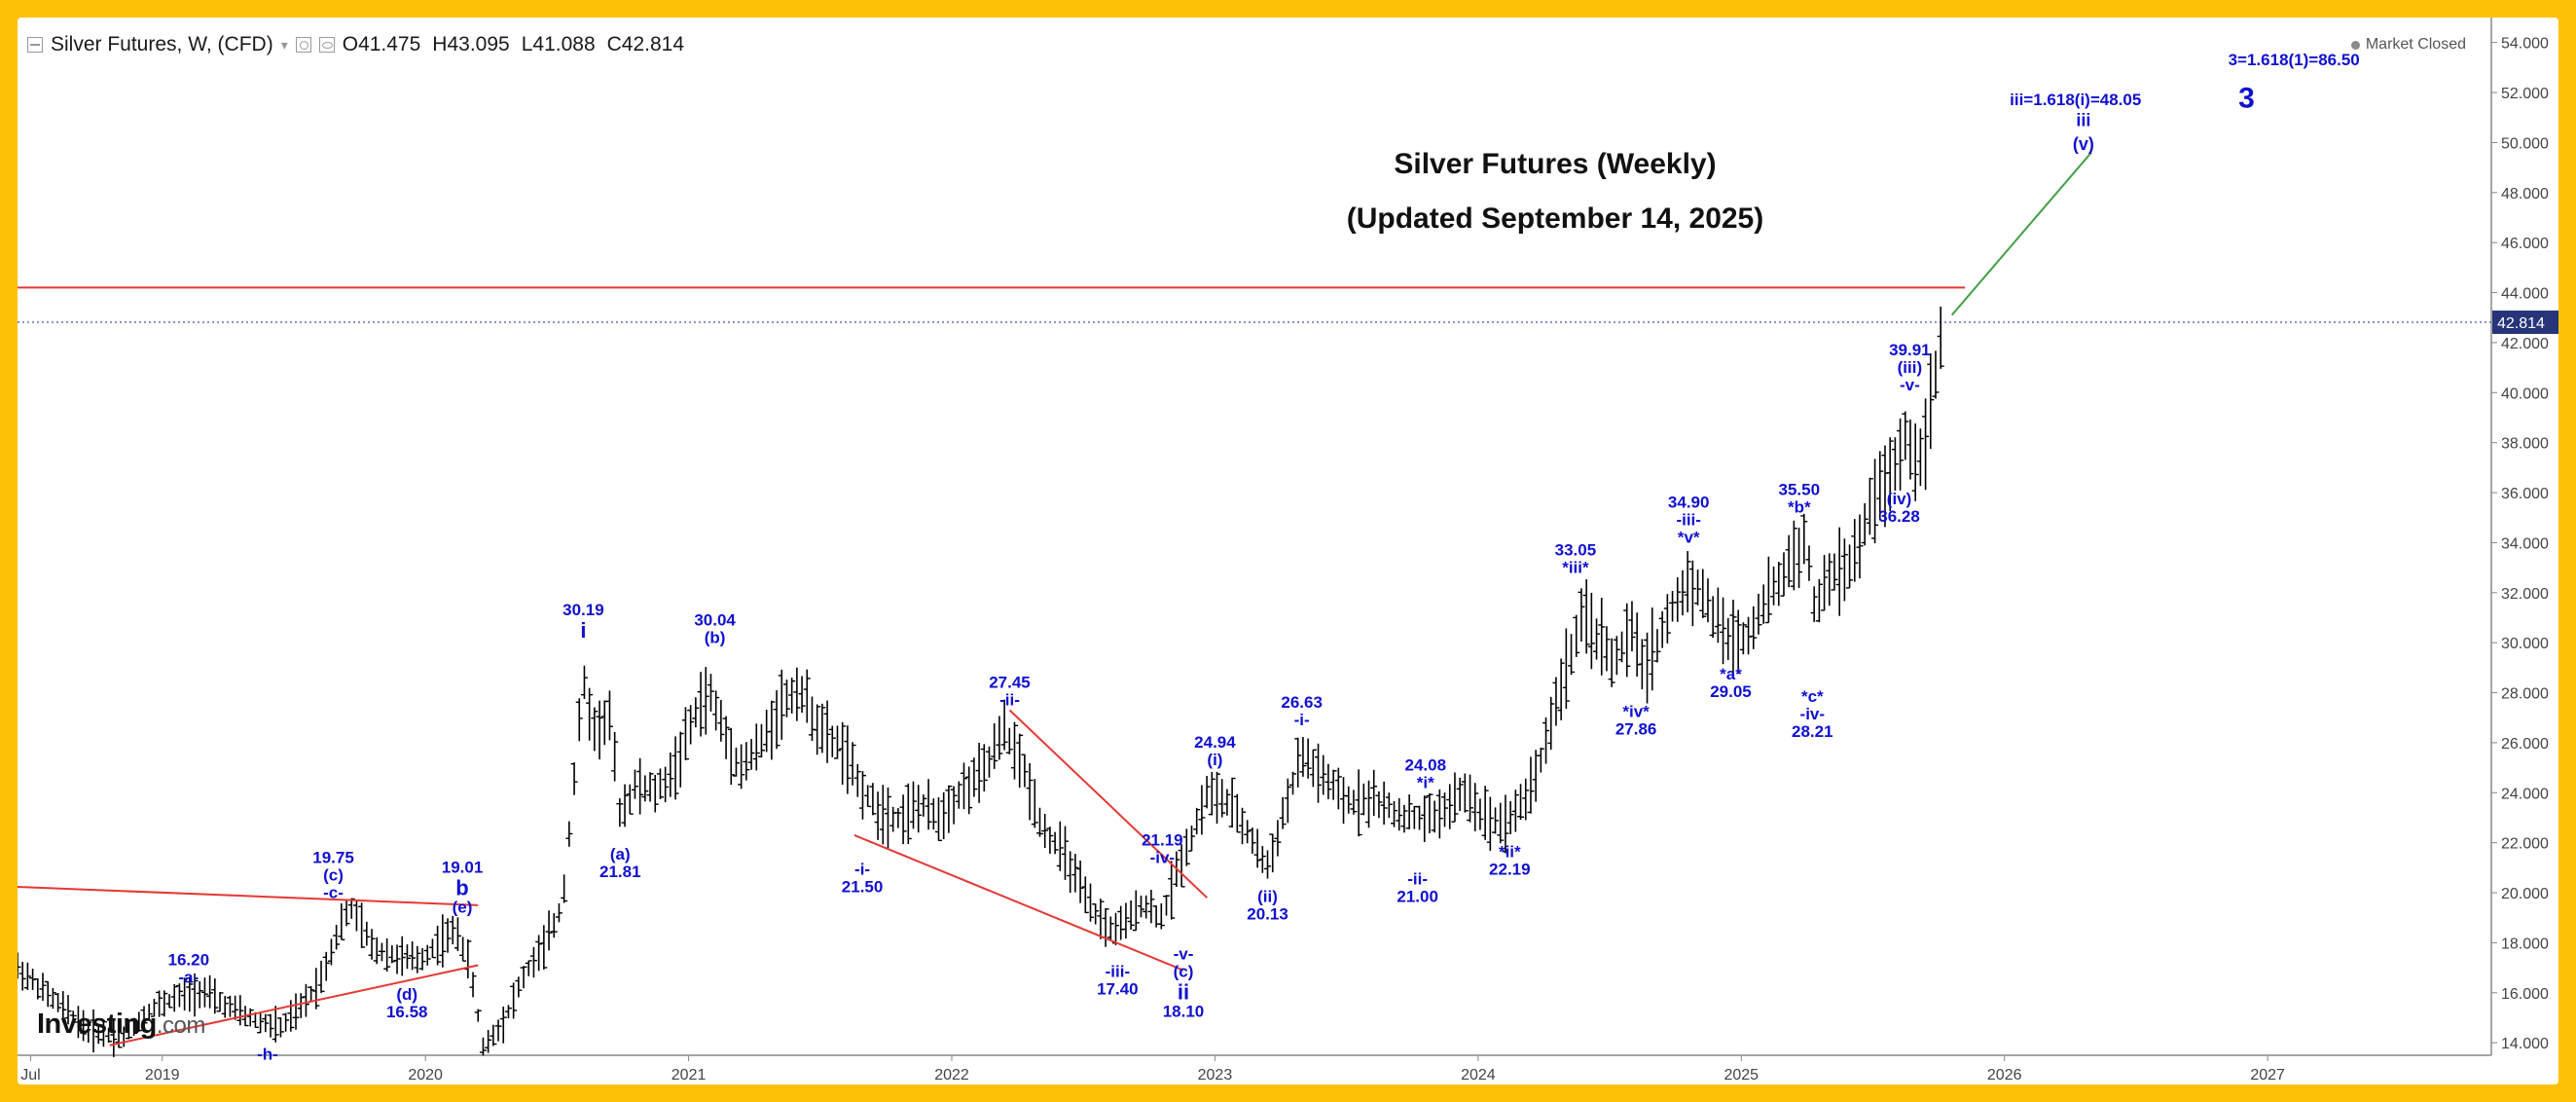 The image size is (2576, 1102). Describe the element at coordinates (389, 44) in the screenshot. I see `open-value: 41.475` at that location.